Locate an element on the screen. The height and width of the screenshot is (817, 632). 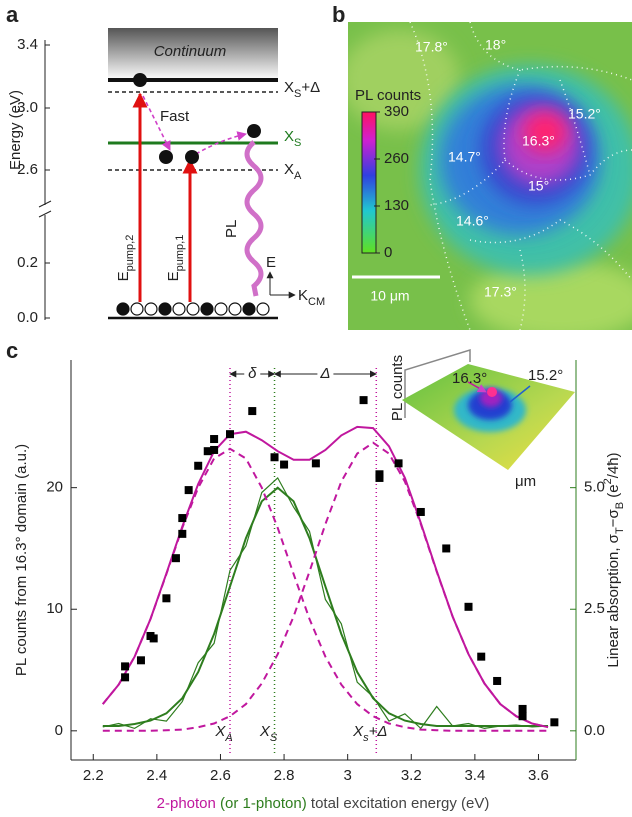
marker-label: XA is located at coordinates (223, 733).